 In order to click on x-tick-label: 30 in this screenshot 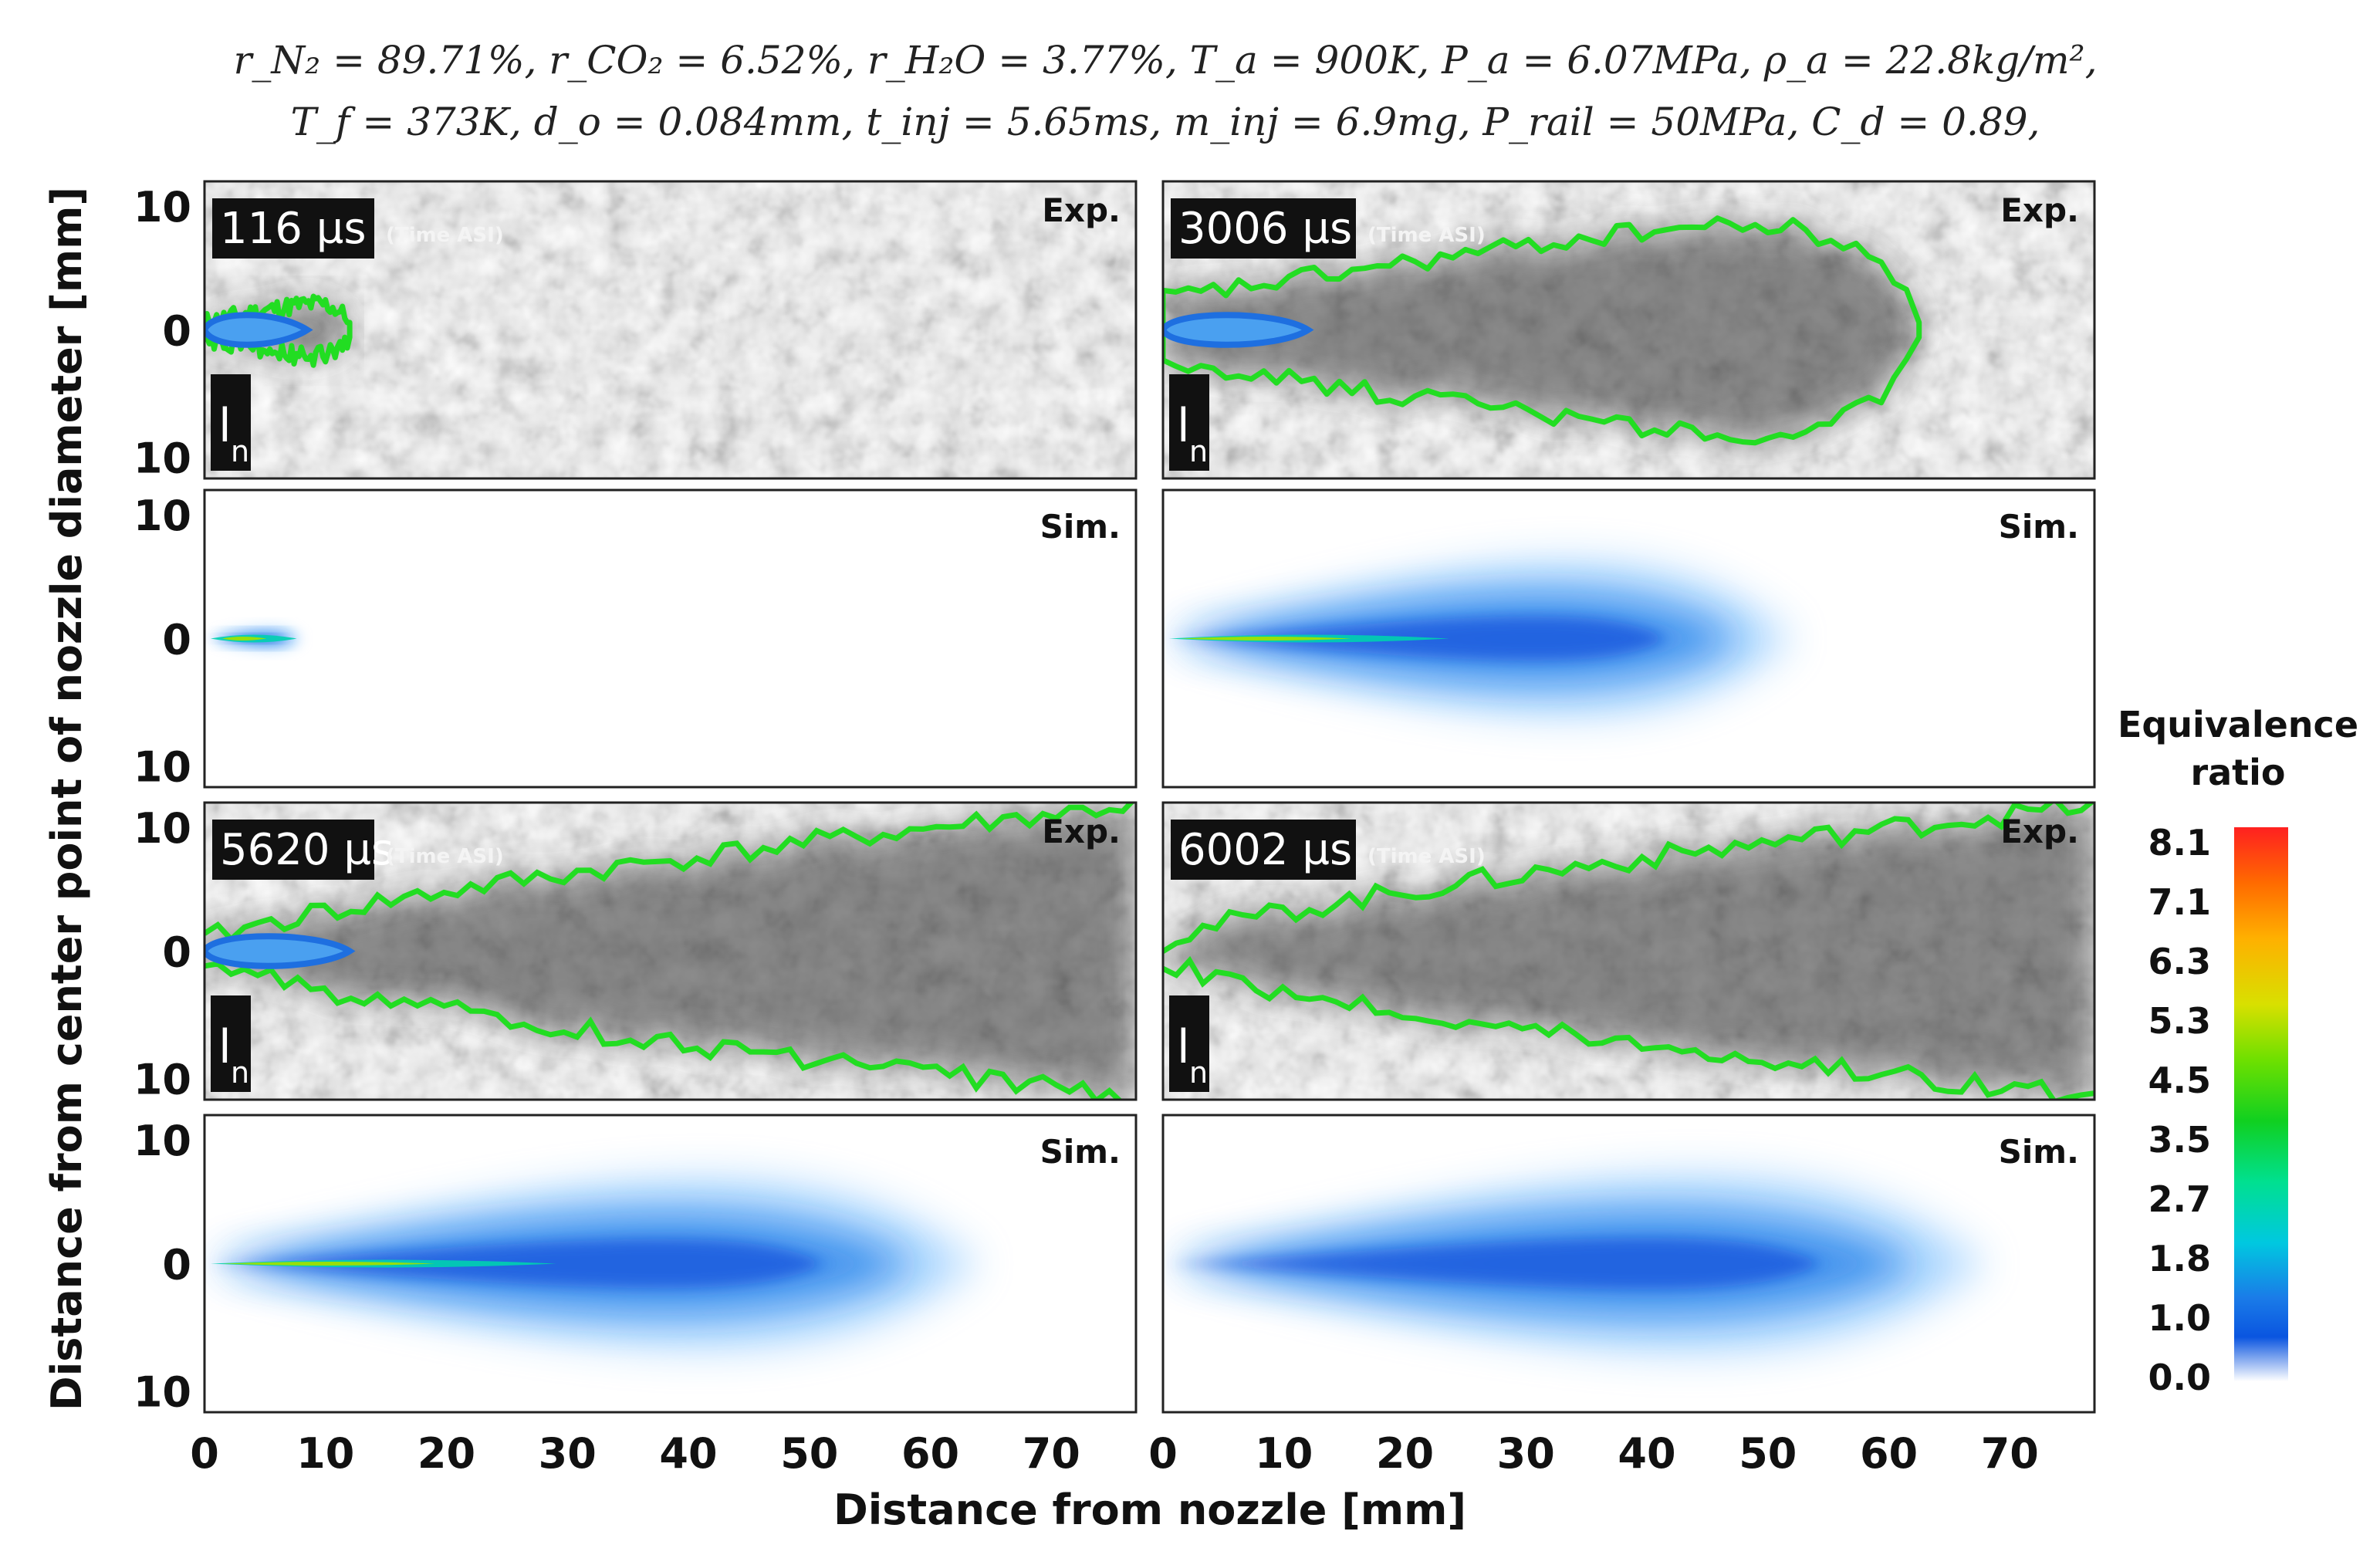, I will do `click(1526, 1453)`.